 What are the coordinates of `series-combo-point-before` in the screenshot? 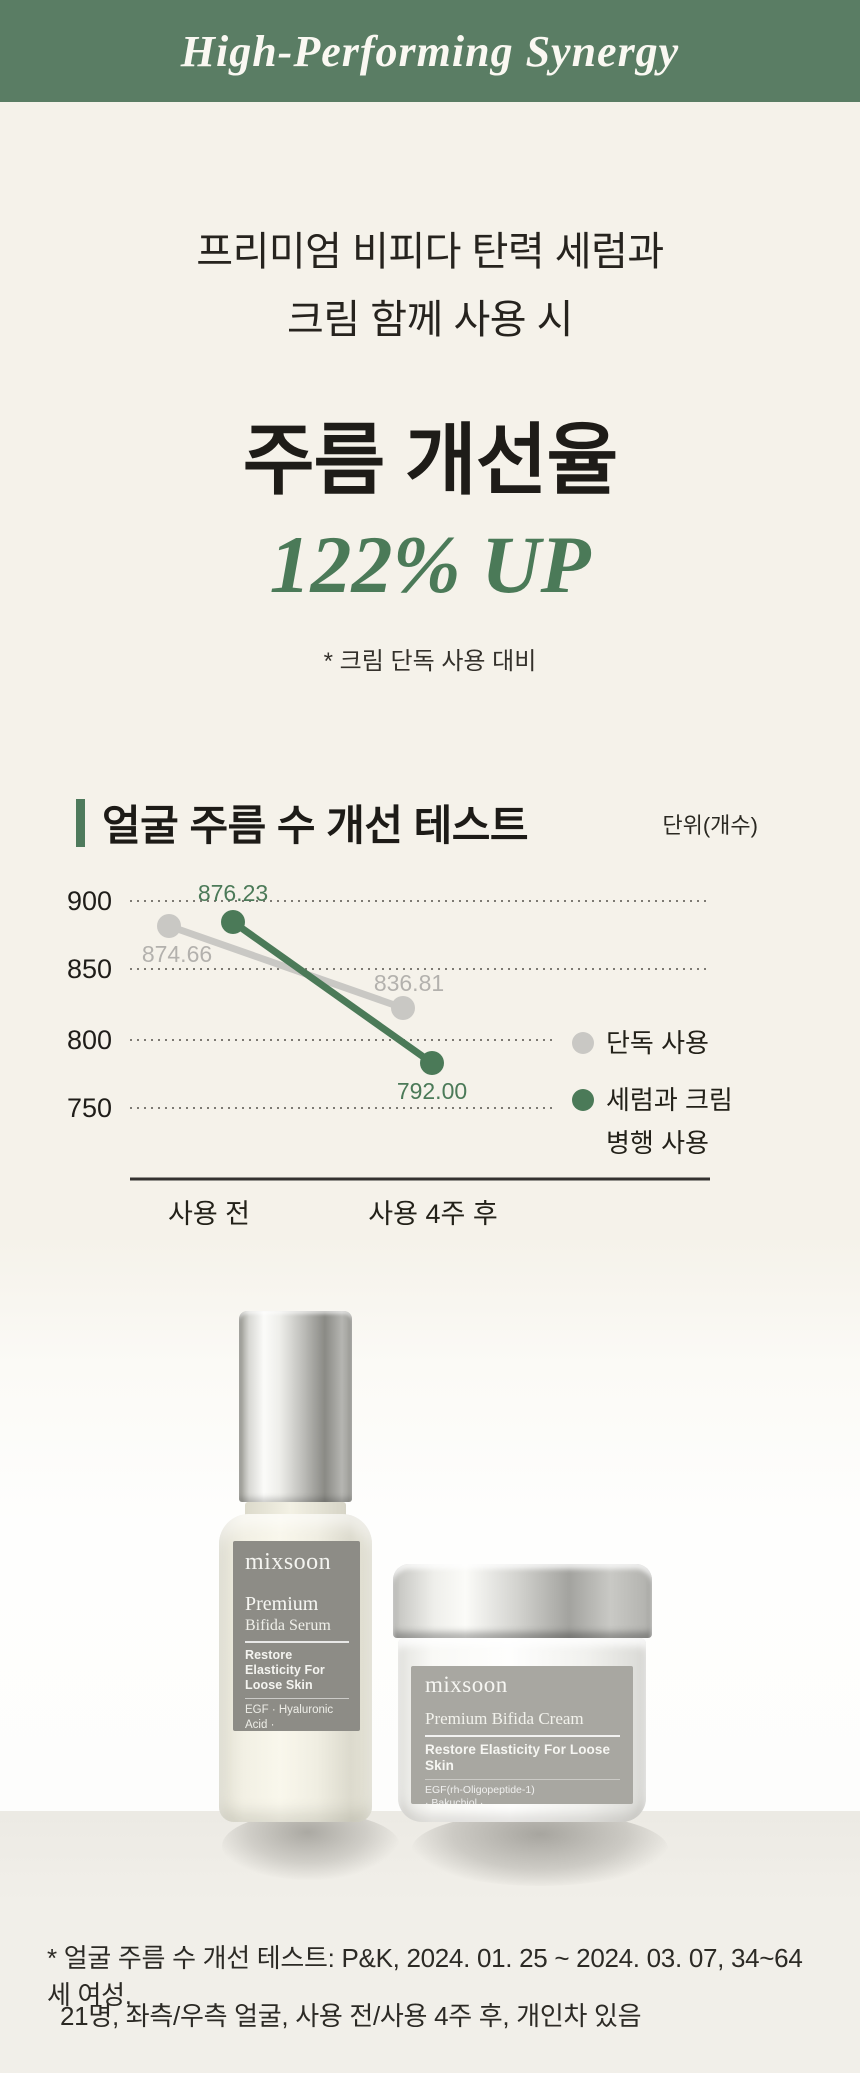 It's located at (233, 922).